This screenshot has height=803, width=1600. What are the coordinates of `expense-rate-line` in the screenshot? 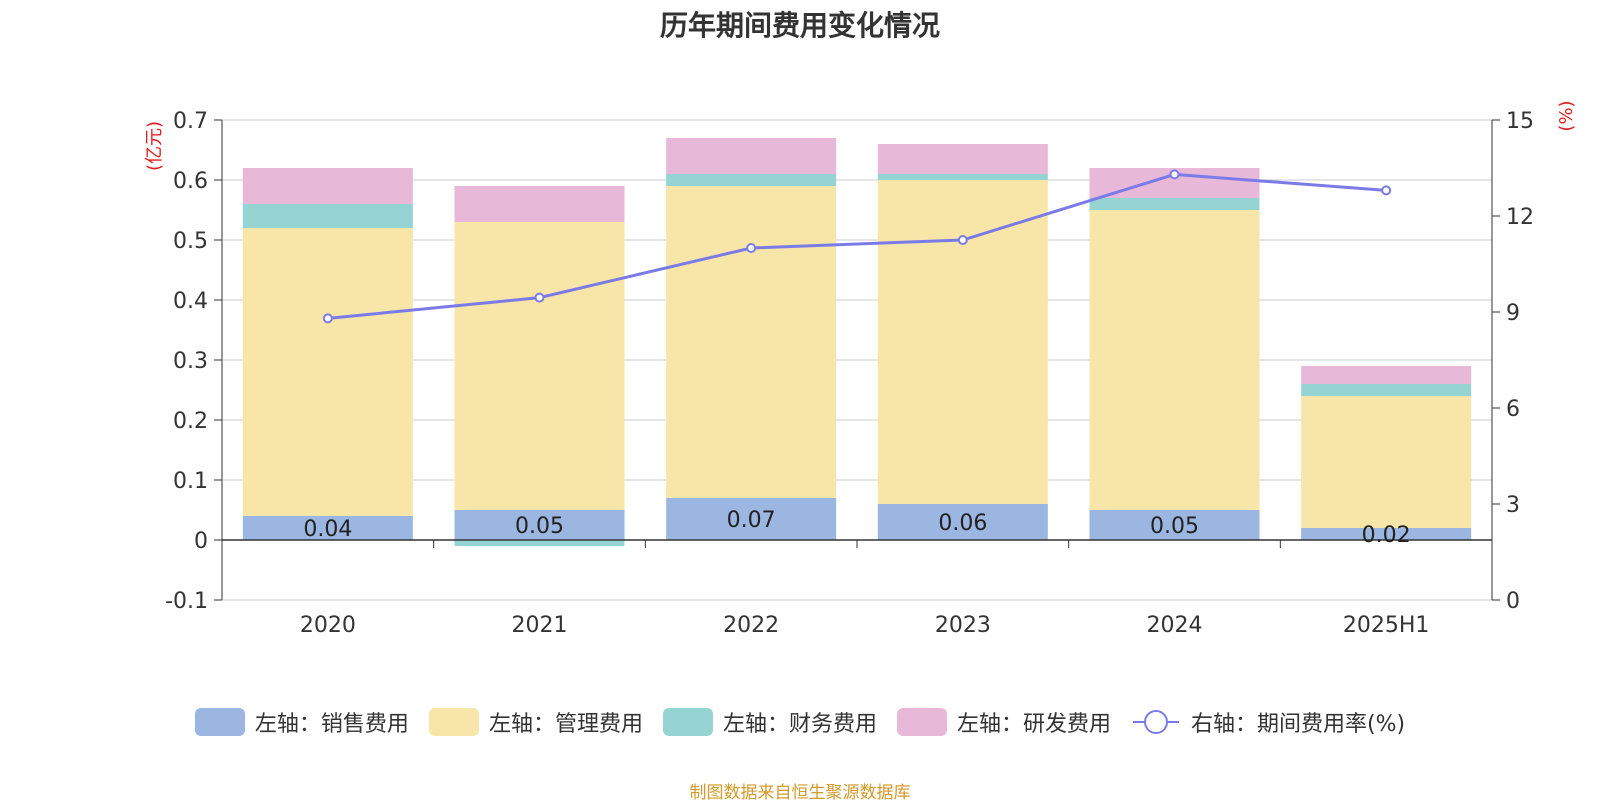 It's located at (857, 246).